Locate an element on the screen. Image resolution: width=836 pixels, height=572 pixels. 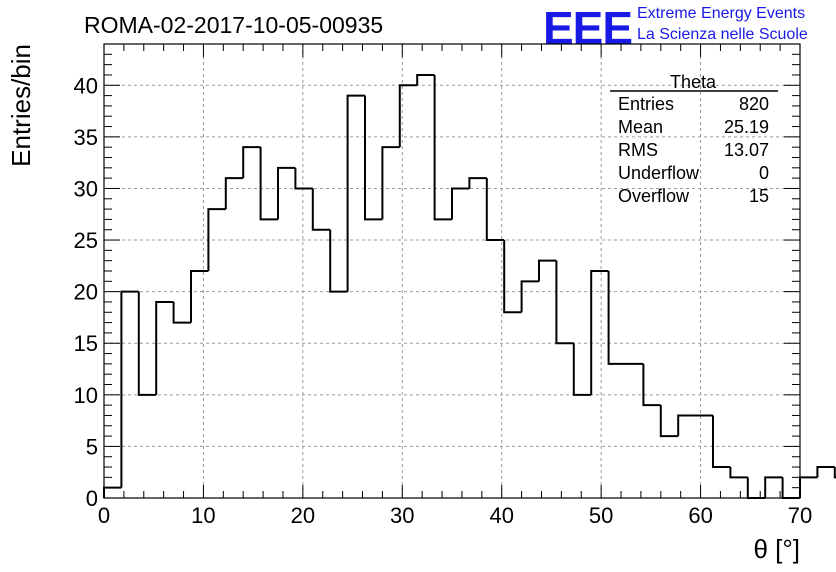
stats-label: Mean is located at coordinates (640, 127).